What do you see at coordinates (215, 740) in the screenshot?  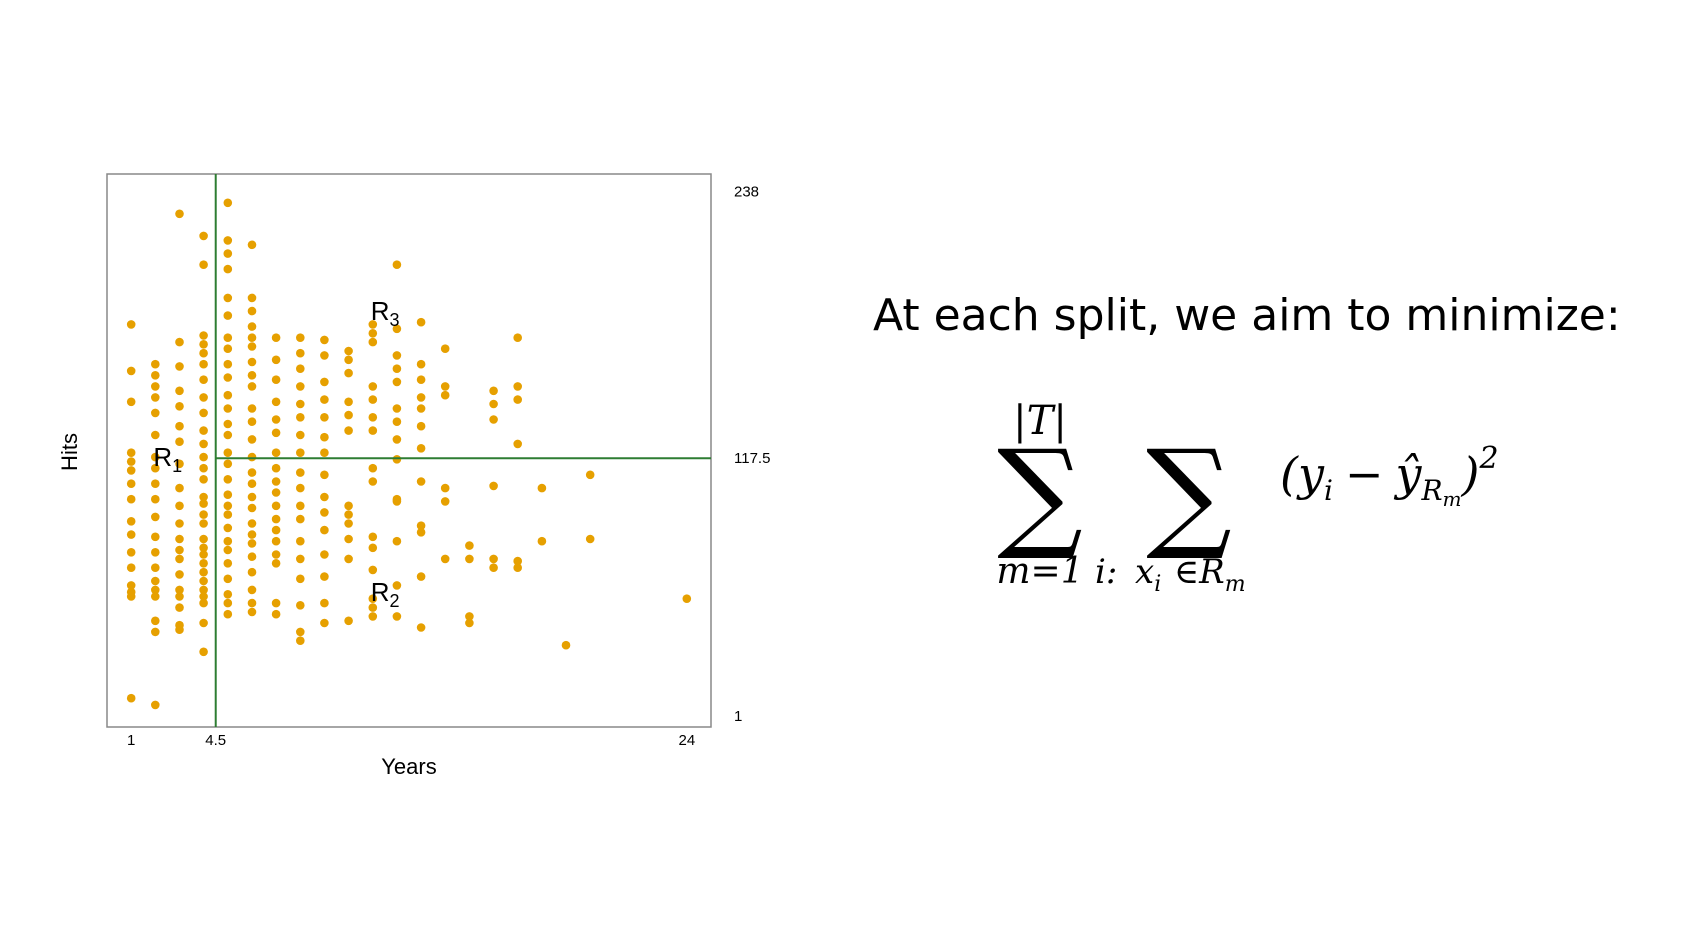 I see `x-tick-label: 4.5` at bounding box center [215, 740].